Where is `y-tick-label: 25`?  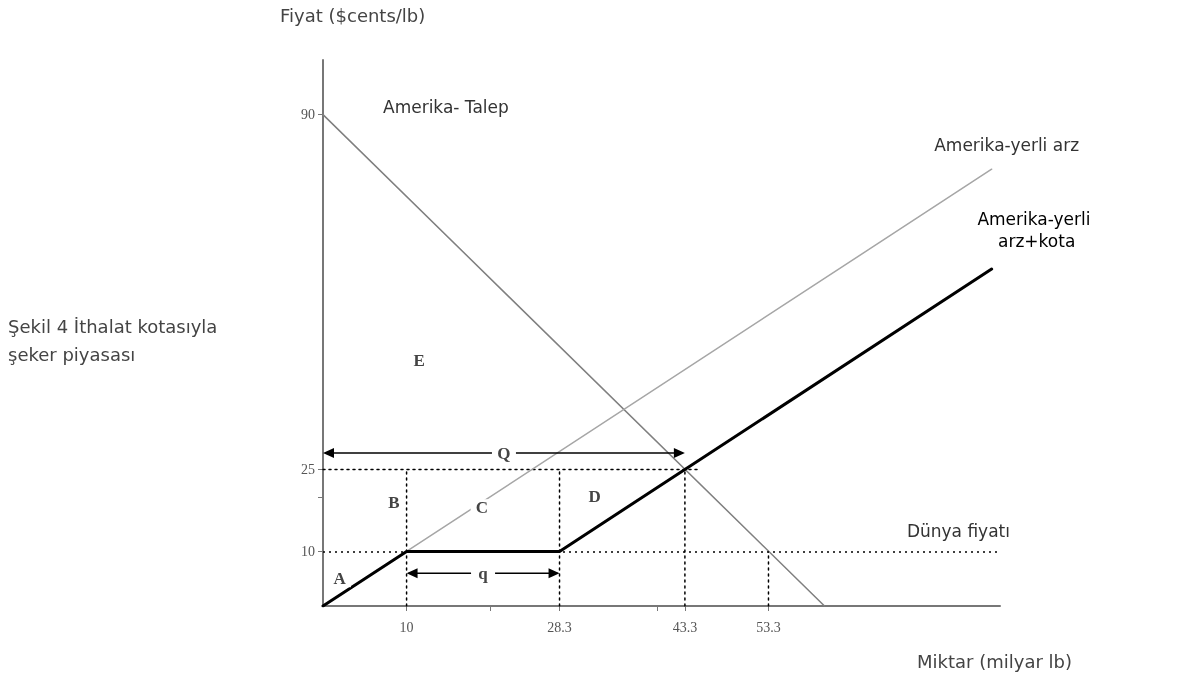 y-tick-label: 25 is located at coordinates (308, 469).